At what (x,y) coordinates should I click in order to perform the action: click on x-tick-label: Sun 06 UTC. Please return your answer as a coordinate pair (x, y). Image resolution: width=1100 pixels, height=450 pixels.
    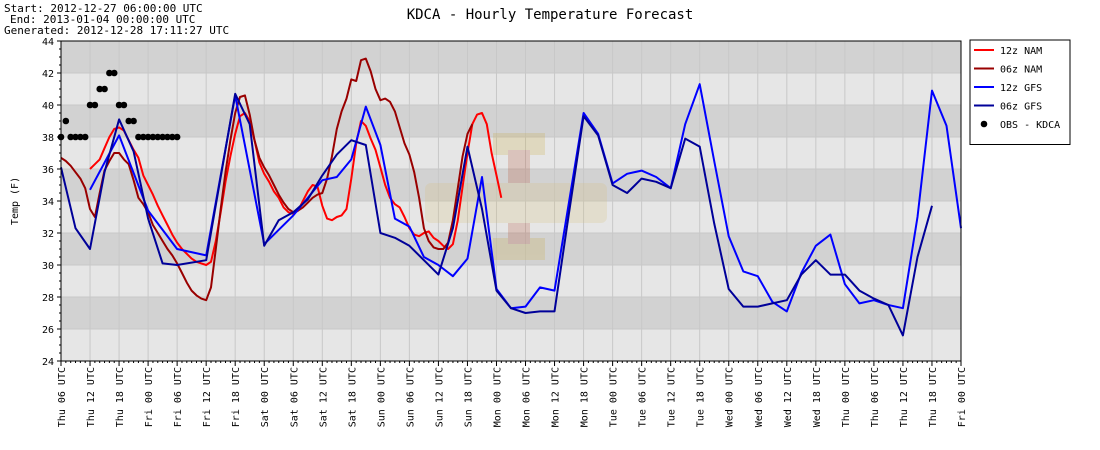
    Looking at the image, I should click on (410, 397).